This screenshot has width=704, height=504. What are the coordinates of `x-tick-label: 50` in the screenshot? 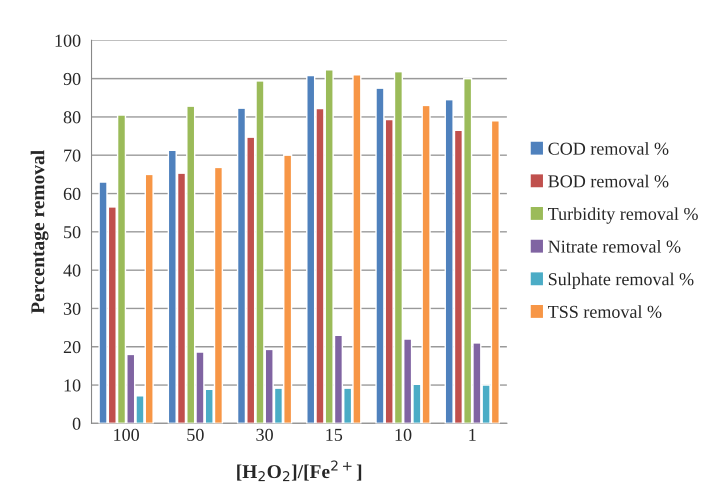 It's located at (195, 434).